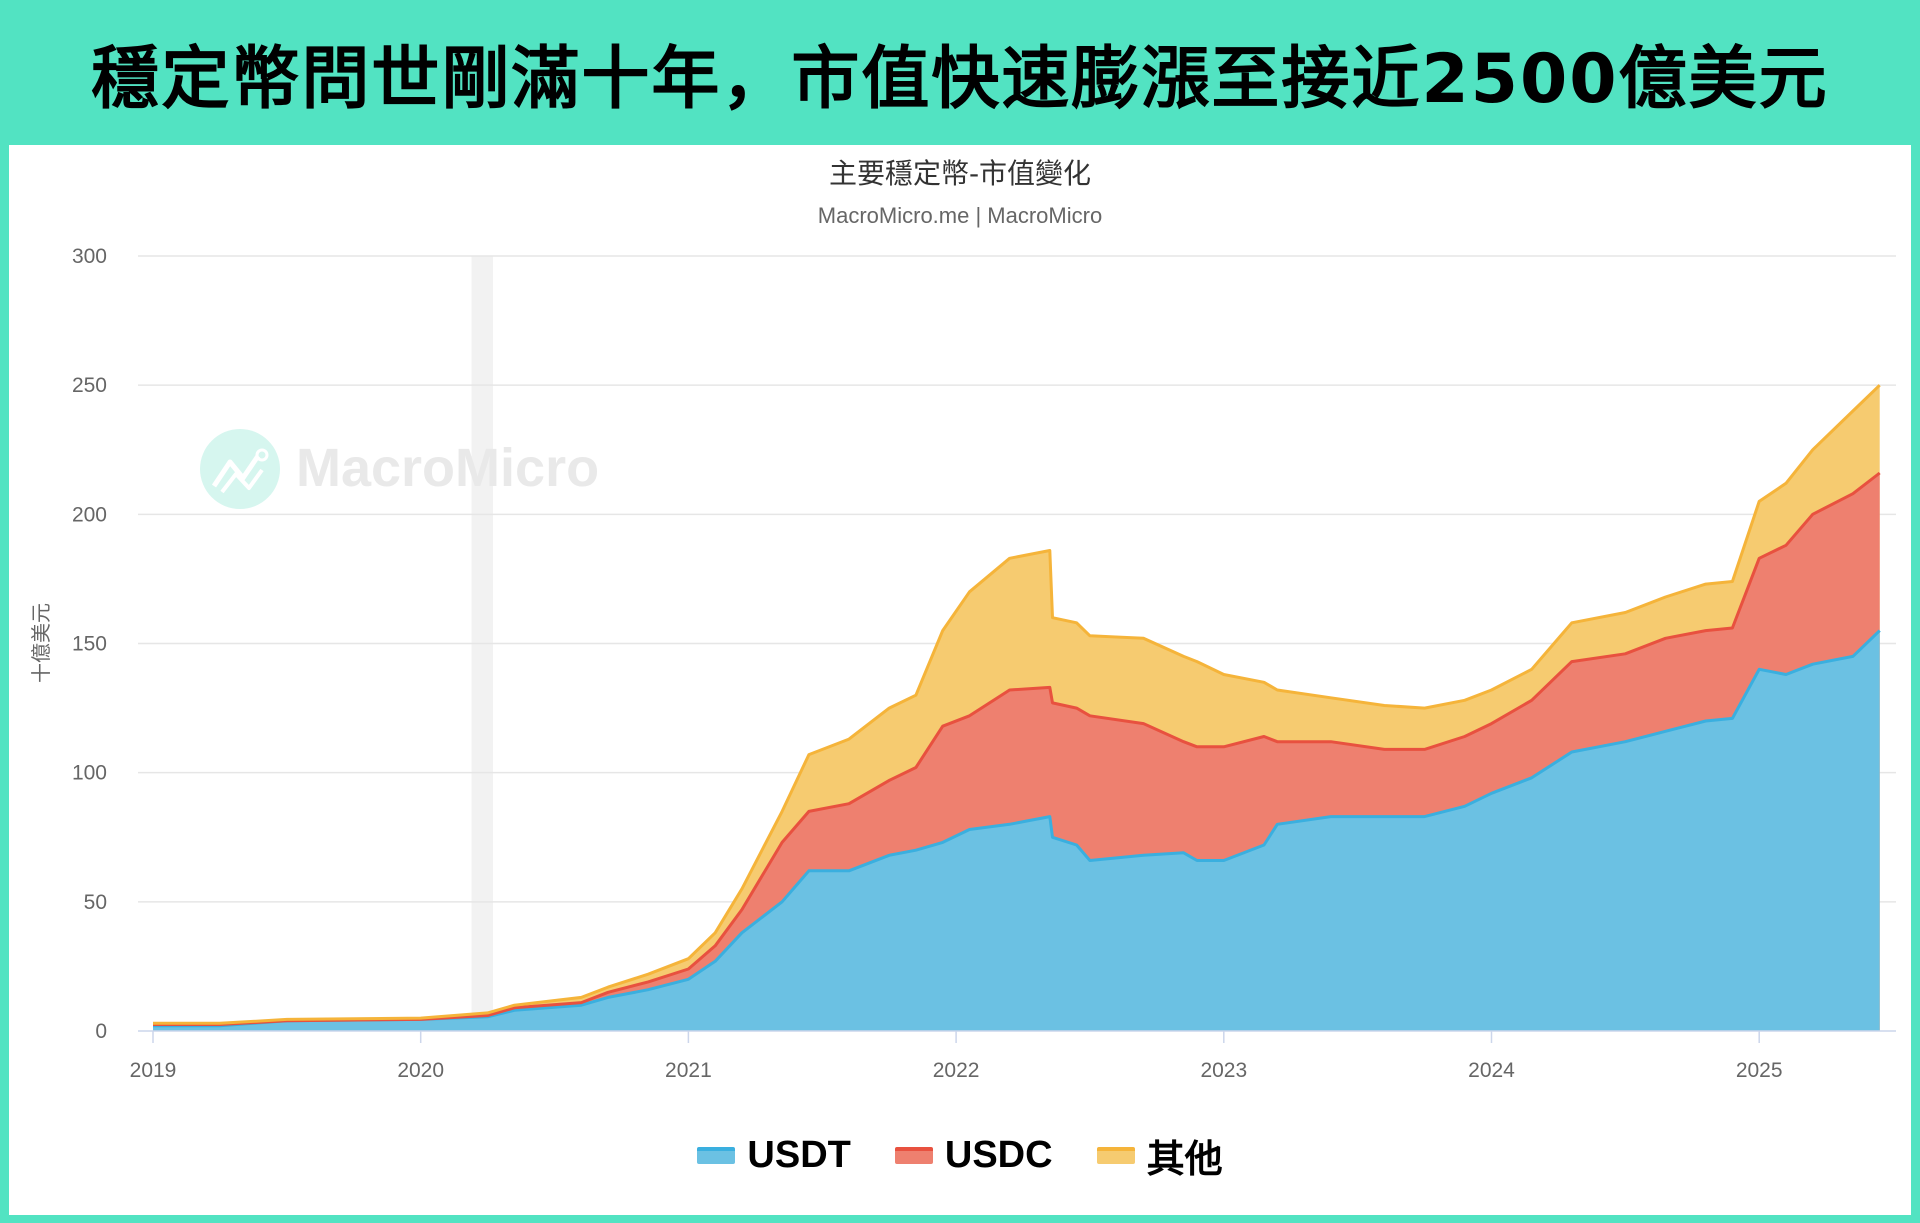 This screenshot has height=1223, width=1920. What do you see at coordinates (960, 173) in the screenshot?
I see `chart-title: 主要穩定幣-市值變化` at bounding box center [960, 173].